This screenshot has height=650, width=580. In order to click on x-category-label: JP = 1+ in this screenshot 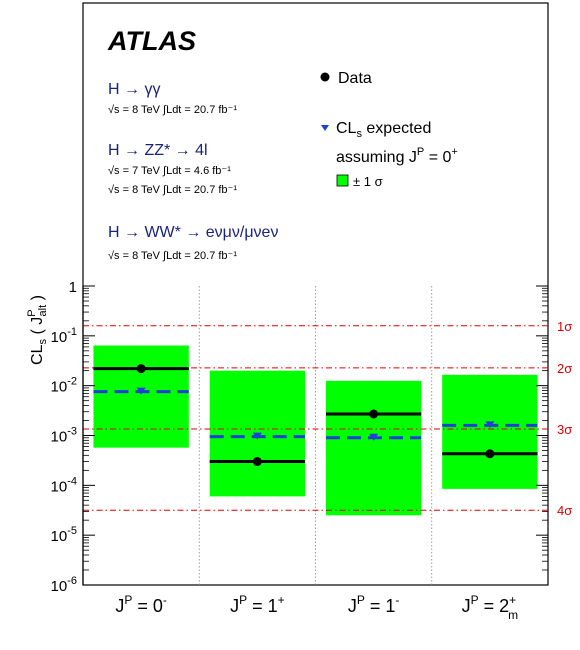, I will do `click(257, 604)`.